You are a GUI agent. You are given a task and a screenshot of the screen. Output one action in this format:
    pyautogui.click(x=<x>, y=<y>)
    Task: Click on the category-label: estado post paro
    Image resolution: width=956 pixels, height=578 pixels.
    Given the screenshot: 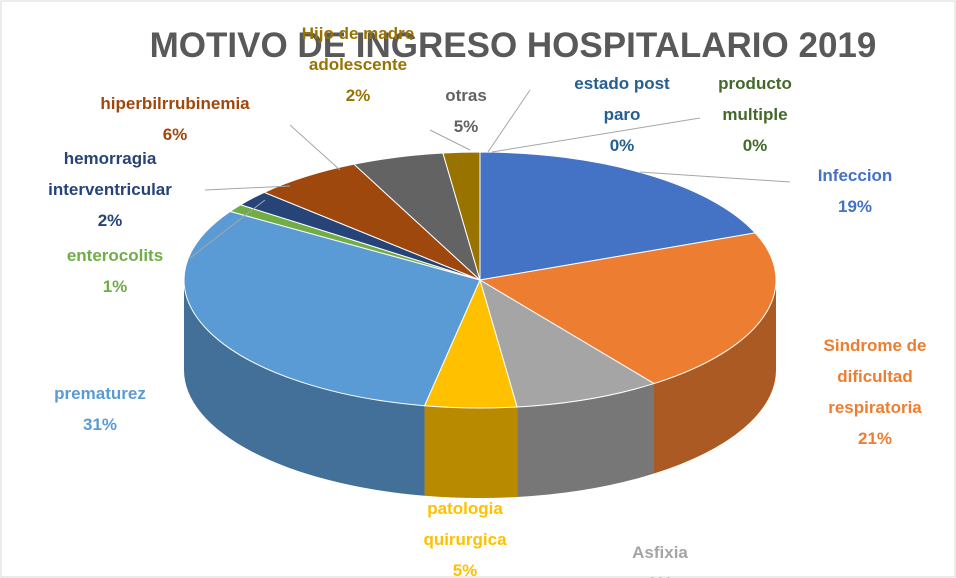 What is the action you would take?
    pyautogui.click(x=622, y=99)
    